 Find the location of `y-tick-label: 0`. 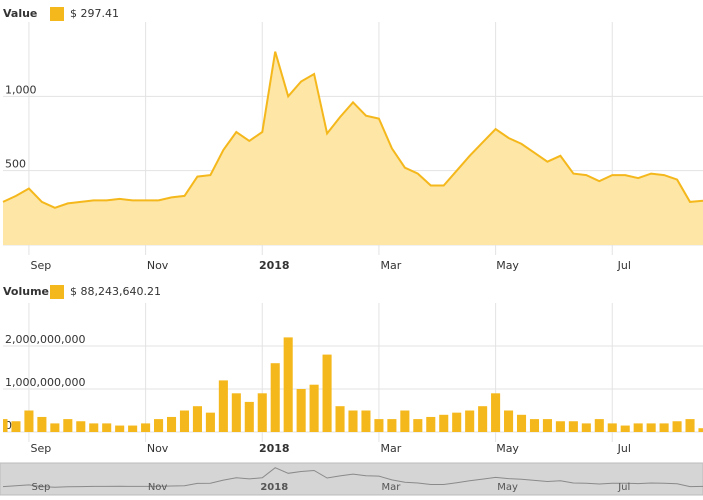

y-tick-label: 0 is located at coordinates (8, 425).